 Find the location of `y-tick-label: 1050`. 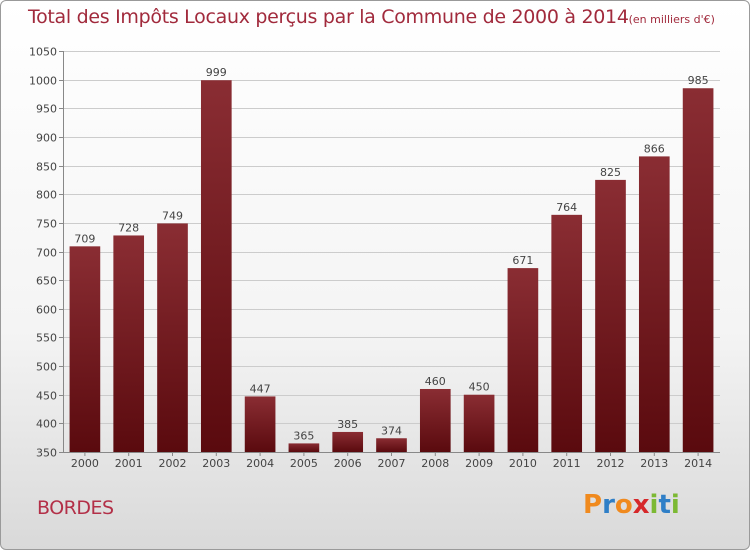

y-tick-label: 1050 is located at coordinates (43, 52).